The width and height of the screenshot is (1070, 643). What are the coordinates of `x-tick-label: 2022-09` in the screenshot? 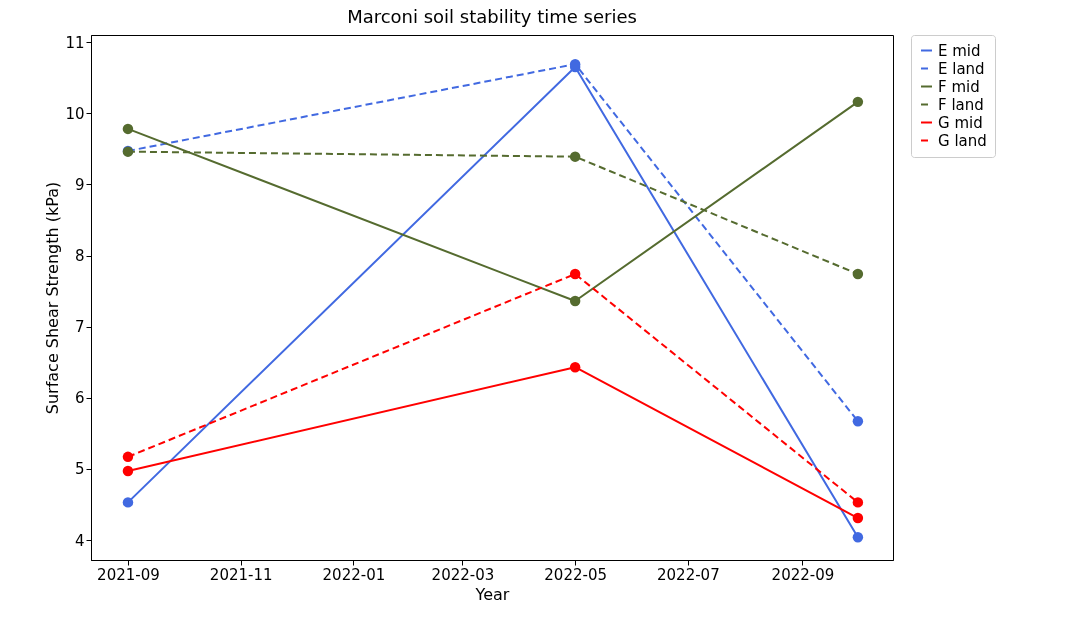 It's located at (803, 574).